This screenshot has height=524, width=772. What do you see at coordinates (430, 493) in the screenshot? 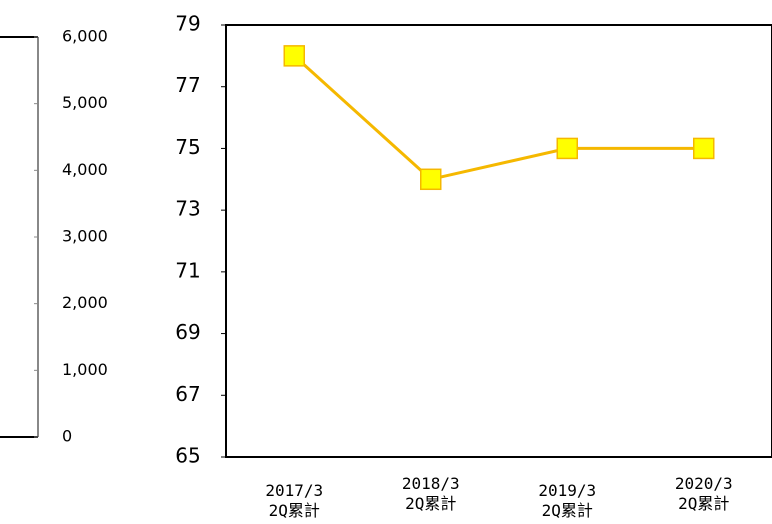
I see `x-tick-label: 2018/3 2Q累計` at bounding box center [430, 493].